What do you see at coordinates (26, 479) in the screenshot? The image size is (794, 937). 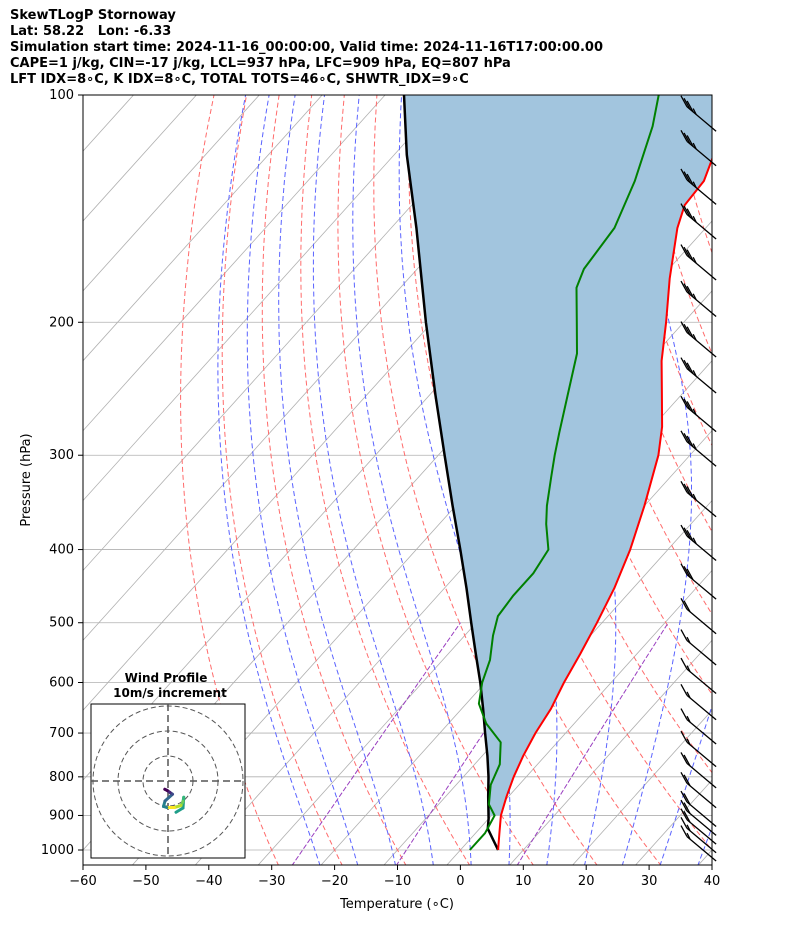 I see `y-axis-label: Pressure (hPa)` at bounding box center [26, 479].